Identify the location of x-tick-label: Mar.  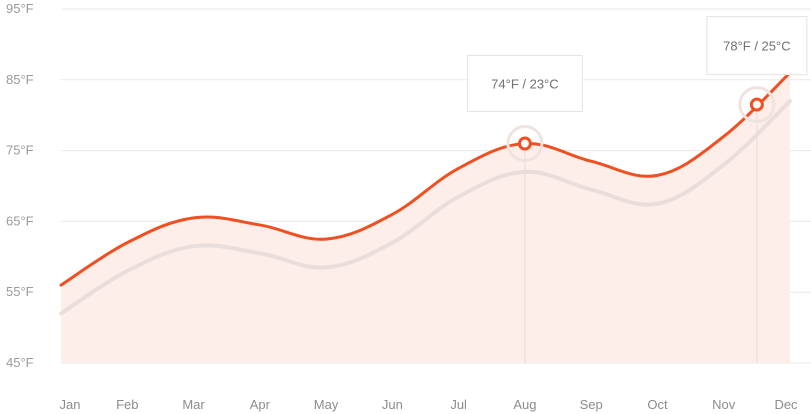
(193, 404).